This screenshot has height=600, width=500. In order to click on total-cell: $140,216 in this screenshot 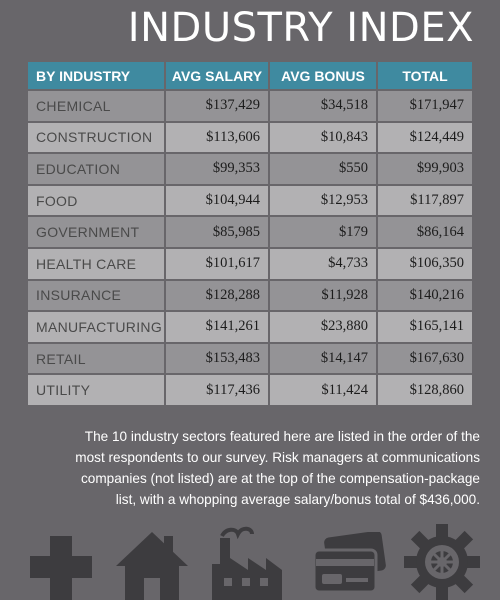, I will do `click(425, 295)`.